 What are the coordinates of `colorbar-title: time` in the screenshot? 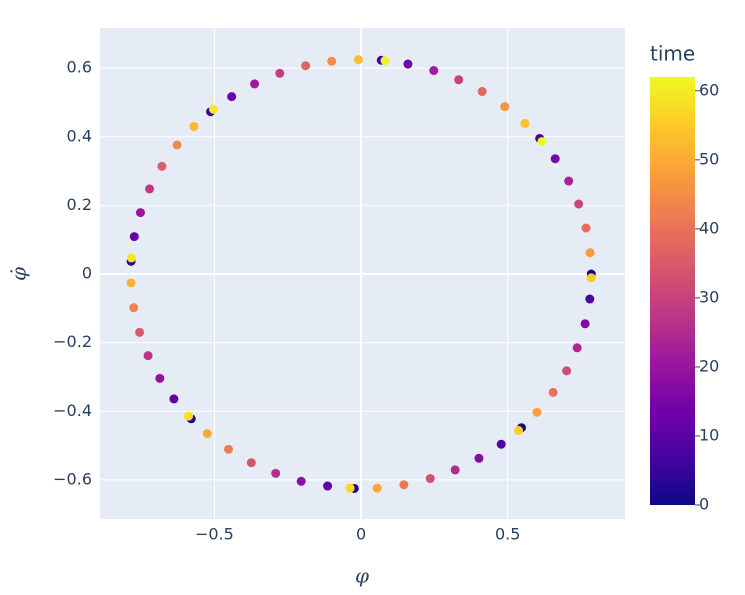 It's located at (672, 54).